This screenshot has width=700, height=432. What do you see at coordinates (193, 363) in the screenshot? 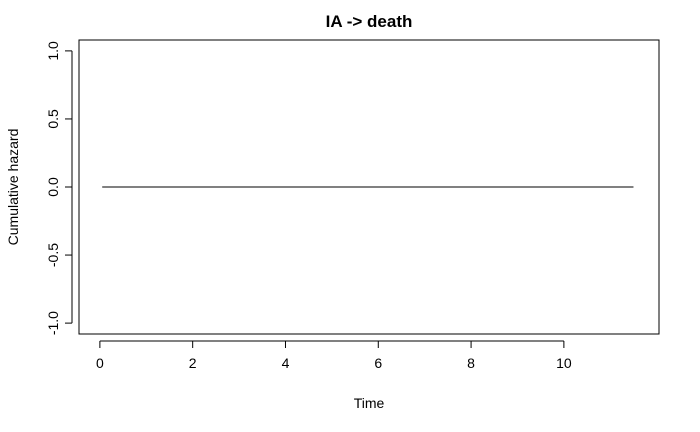
I see `x-tick-label: 2` at bounding box center [193, 363].